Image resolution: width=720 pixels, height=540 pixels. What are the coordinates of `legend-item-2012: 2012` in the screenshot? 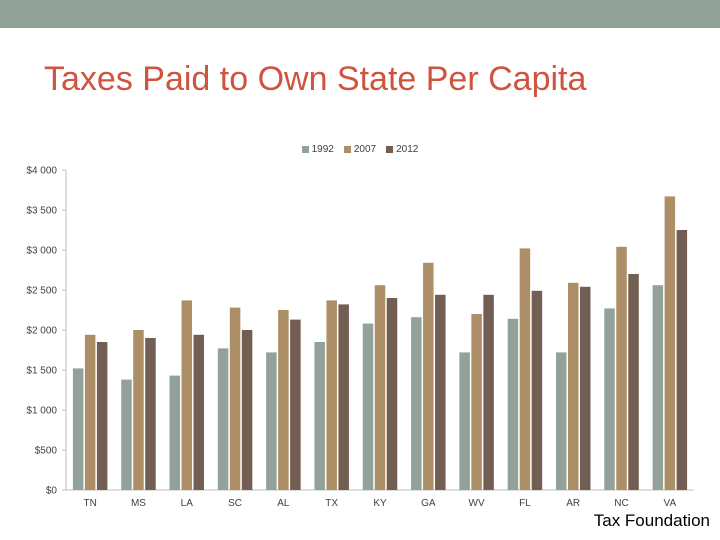 It's located at (402, 149).